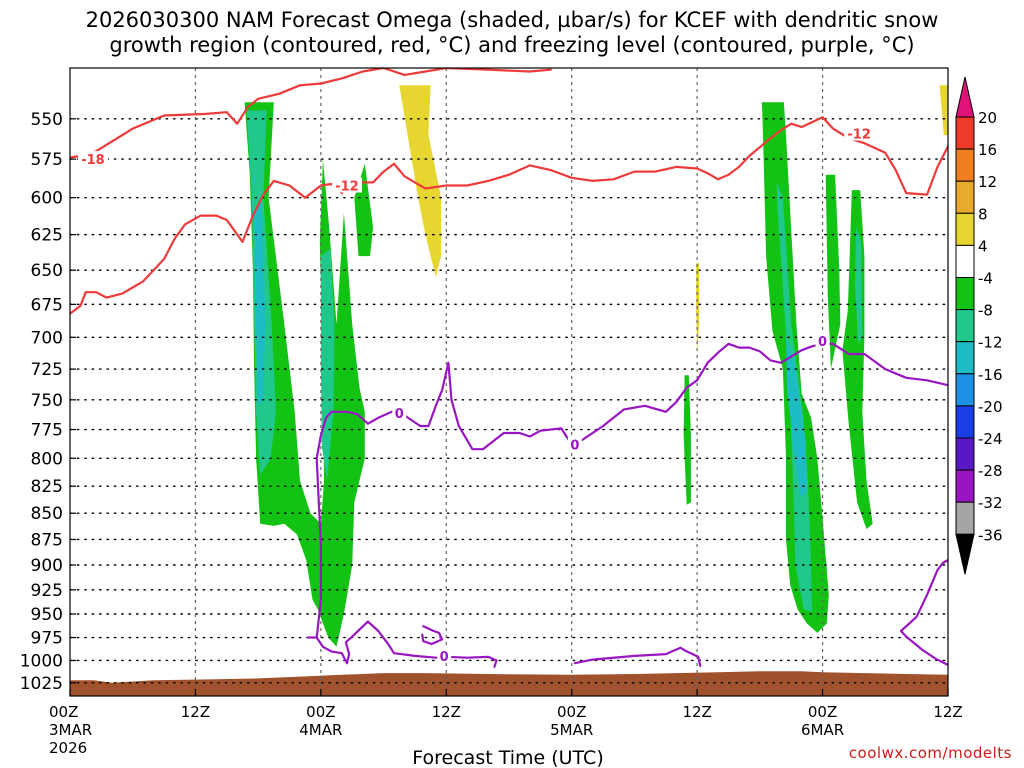 Image resolution: width=1024 pixels, height=768 pixels. I want to click on y-tick-label-600: 600, so click(47, 199).